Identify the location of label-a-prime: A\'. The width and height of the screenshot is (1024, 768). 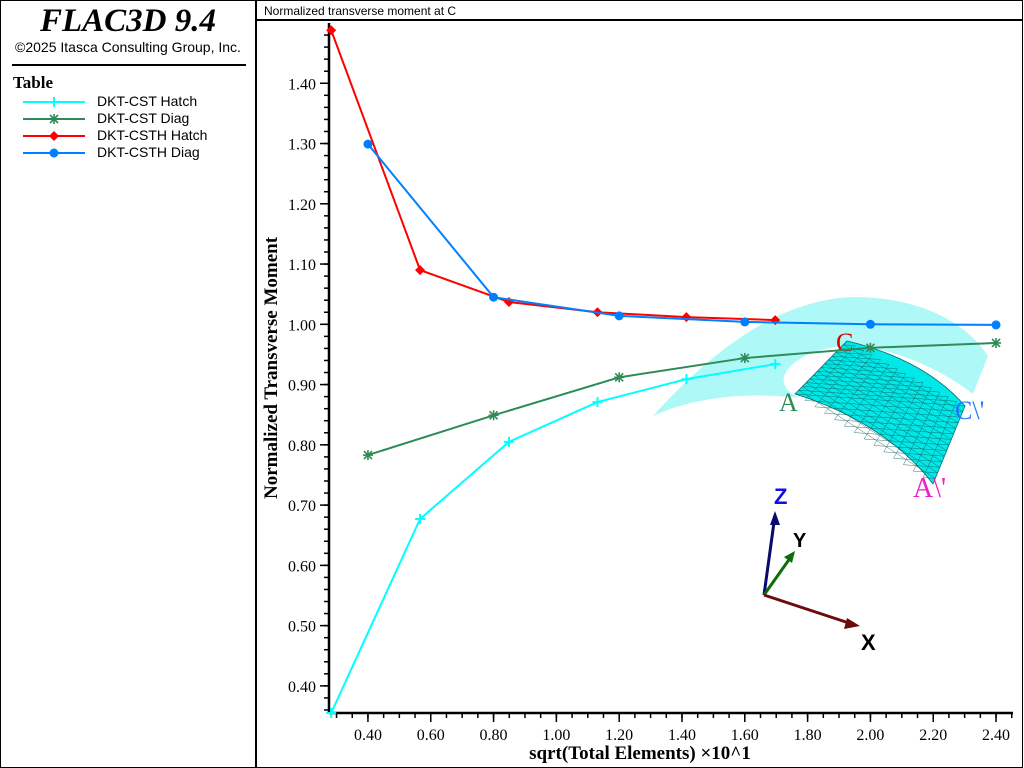
(929, 488).